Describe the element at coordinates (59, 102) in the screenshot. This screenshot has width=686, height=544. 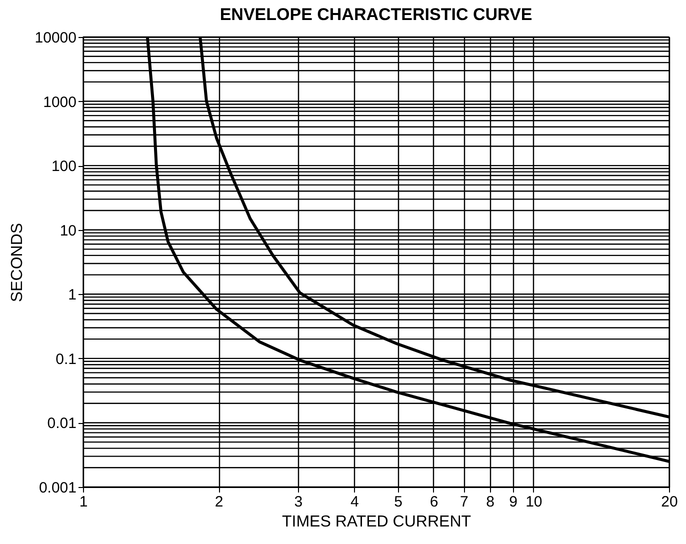
I see `y-tick-label: 1000` at that location.